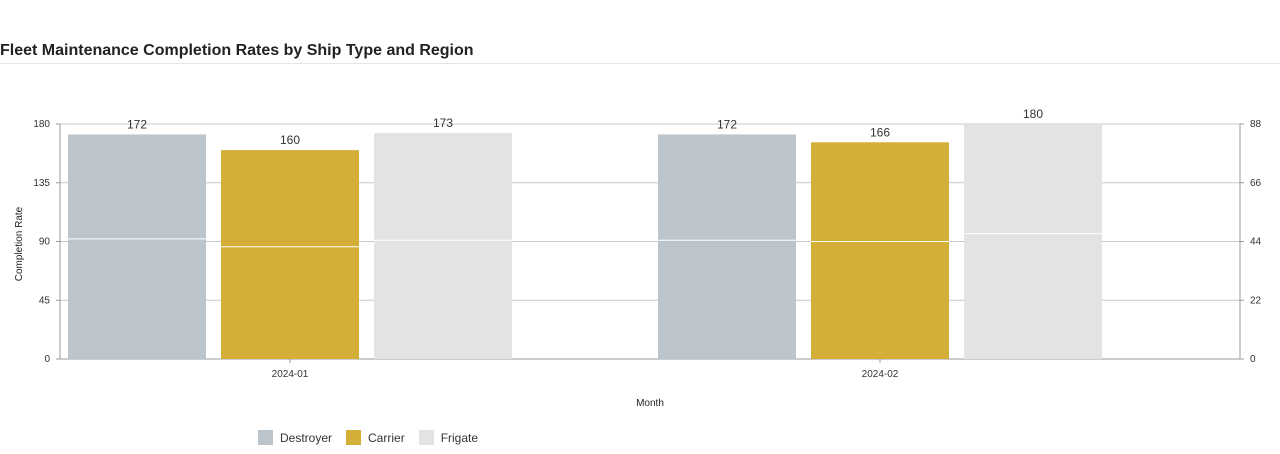 The height and width of the screenshot is (454, 1280). Describe the element at coordinates (443, 123) in the screenshot. I see `bar-value-label: 173` at that location.